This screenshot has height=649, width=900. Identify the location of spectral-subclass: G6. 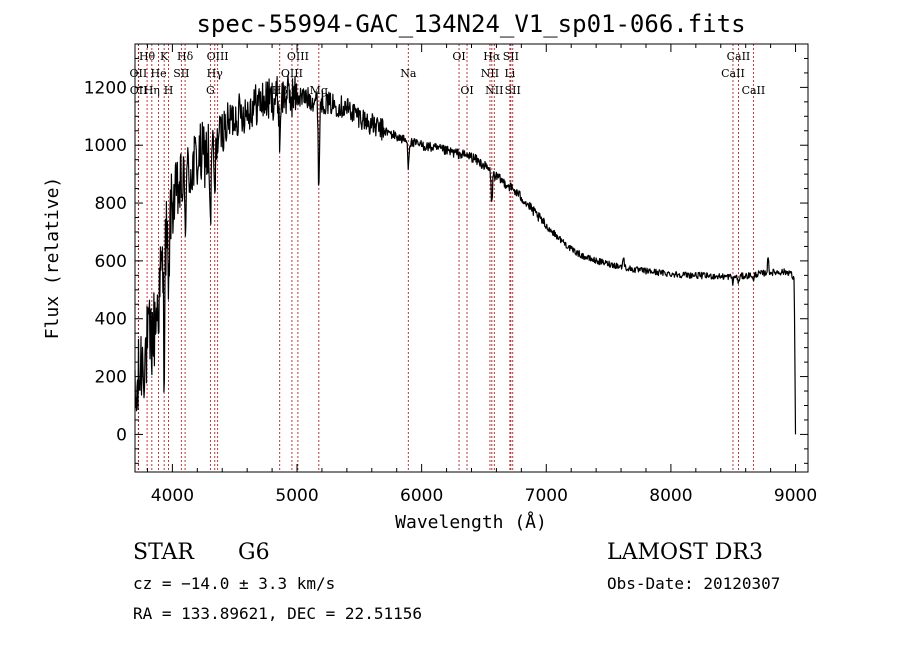
(254, 552).